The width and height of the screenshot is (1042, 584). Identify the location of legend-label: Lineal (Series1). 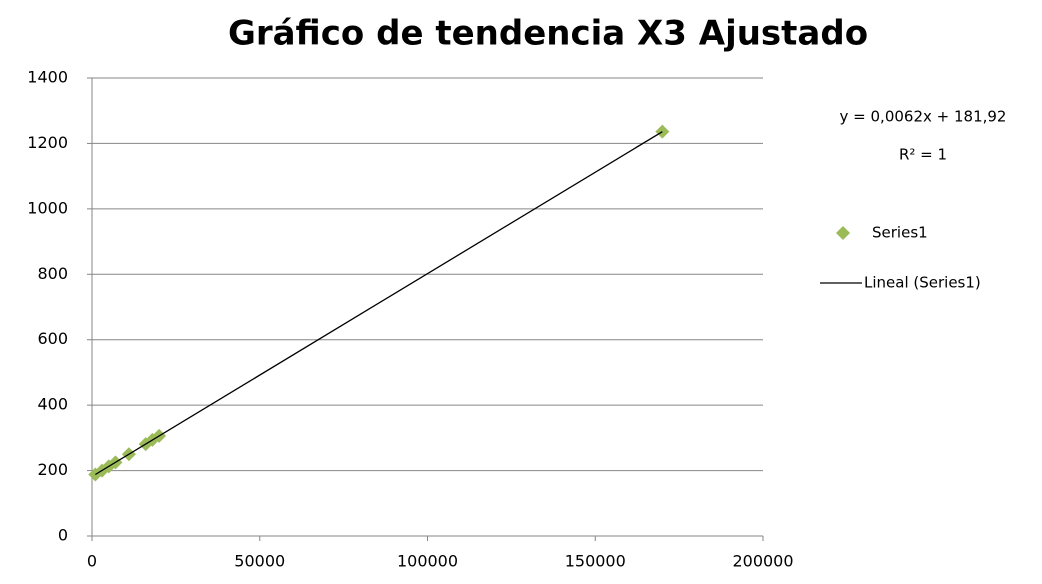
(922, 283).